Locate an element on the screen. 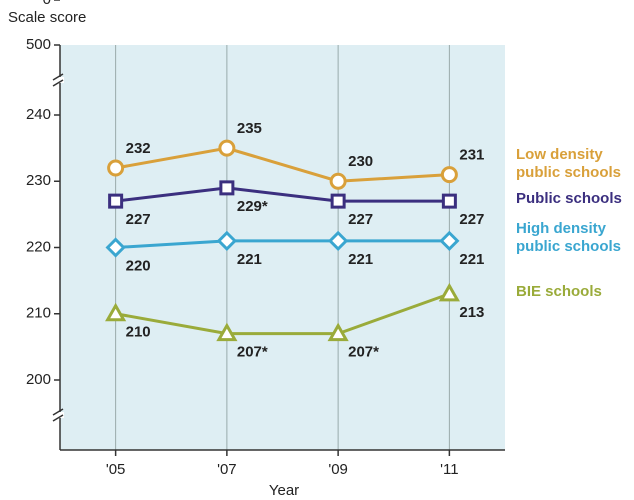 This screenshot has height=500, width=634. data-label: 231 is located at coordinates (471, 155).